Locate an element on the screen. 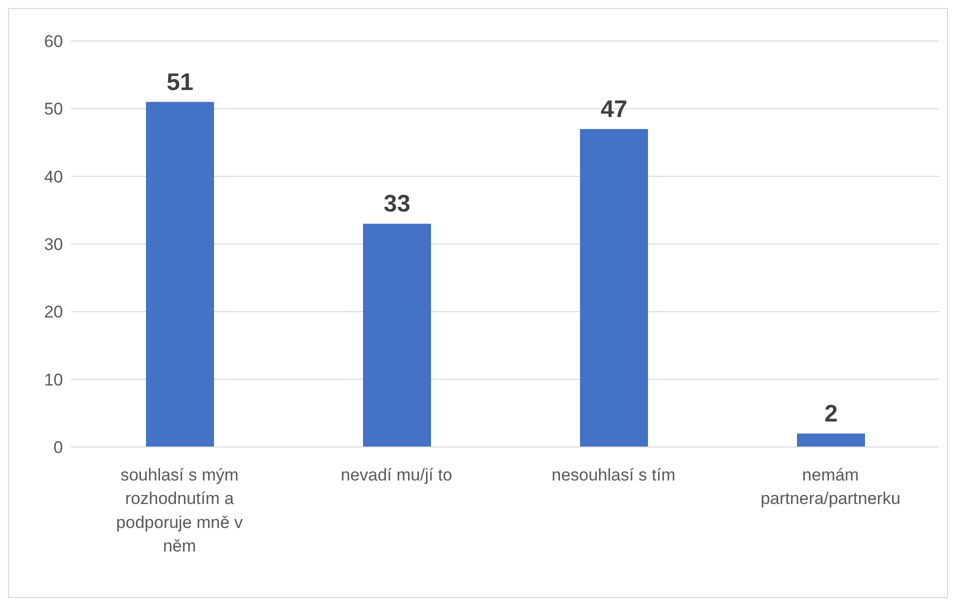 The width and height of the screenshot is (957, 604). y-tick-label: 10 is located at coordinates (53, 380).